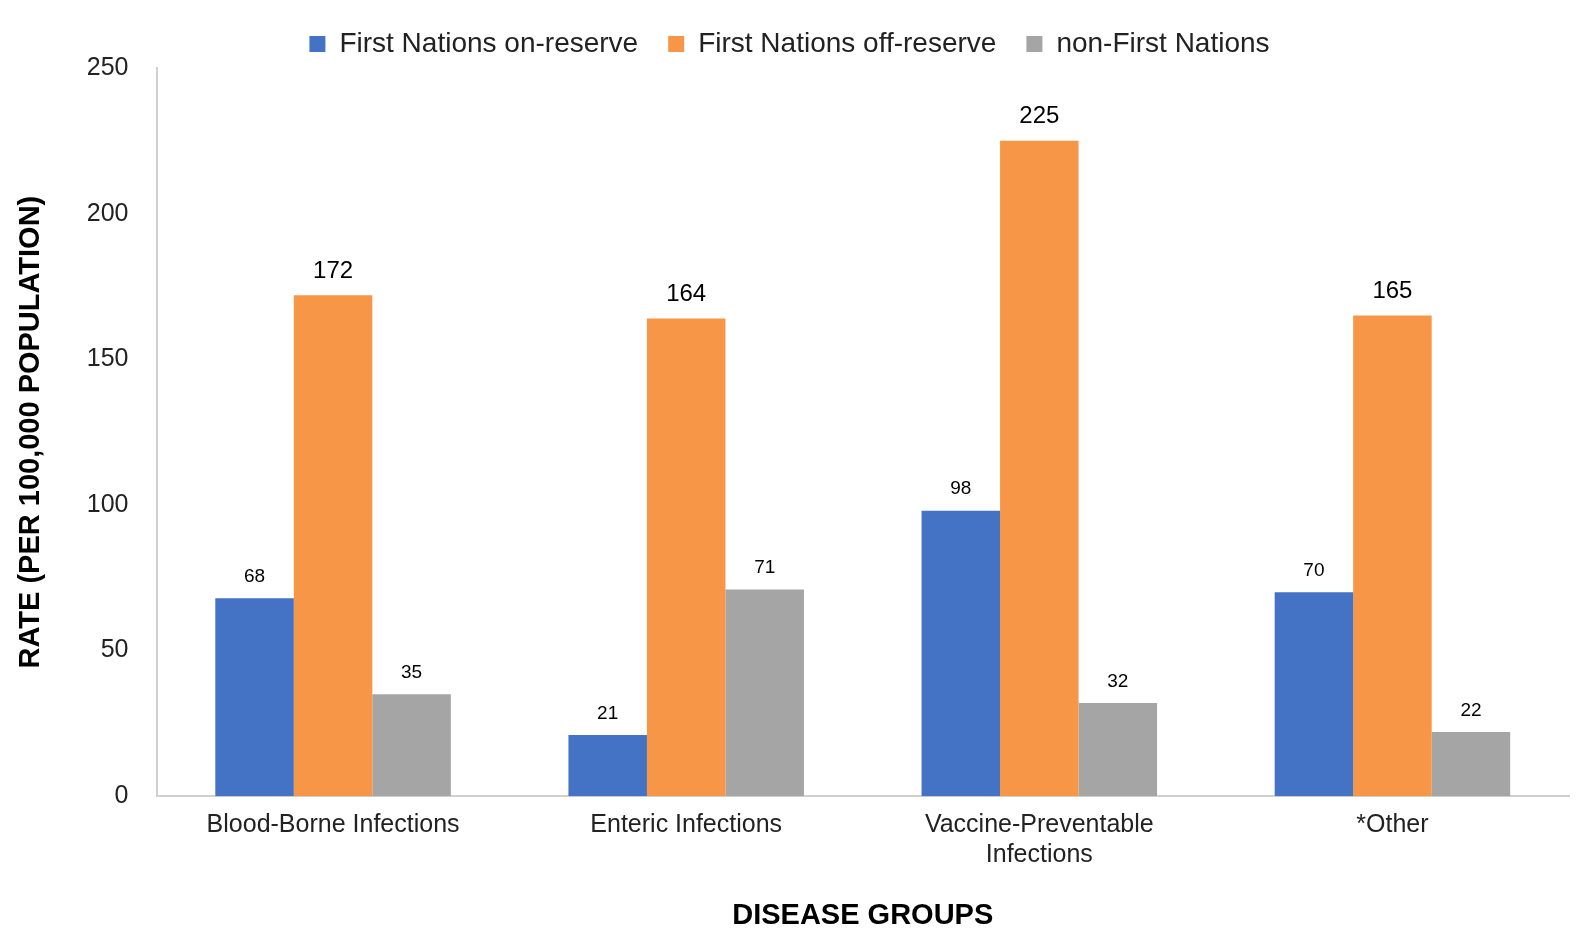  Describe the element at coordinates (254, 575) in the screenshot. I see `data-label: 68` at that location.